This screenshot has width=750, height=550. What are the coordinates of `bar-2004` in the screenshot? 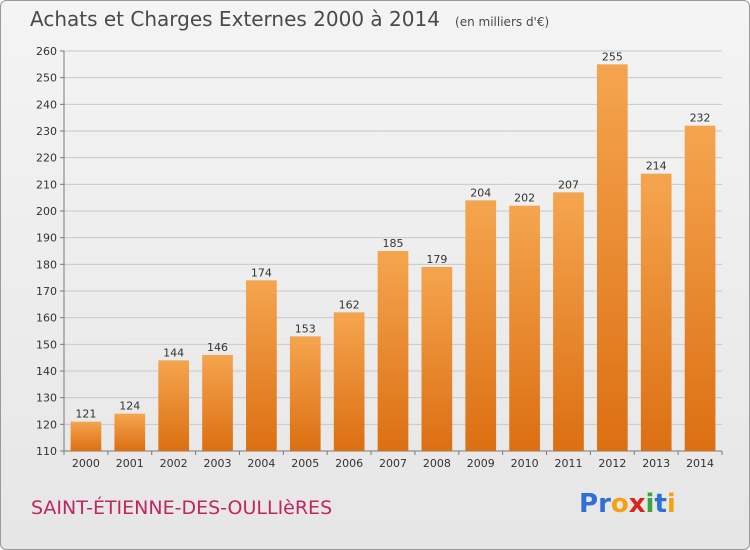 It's located at (261, 365).